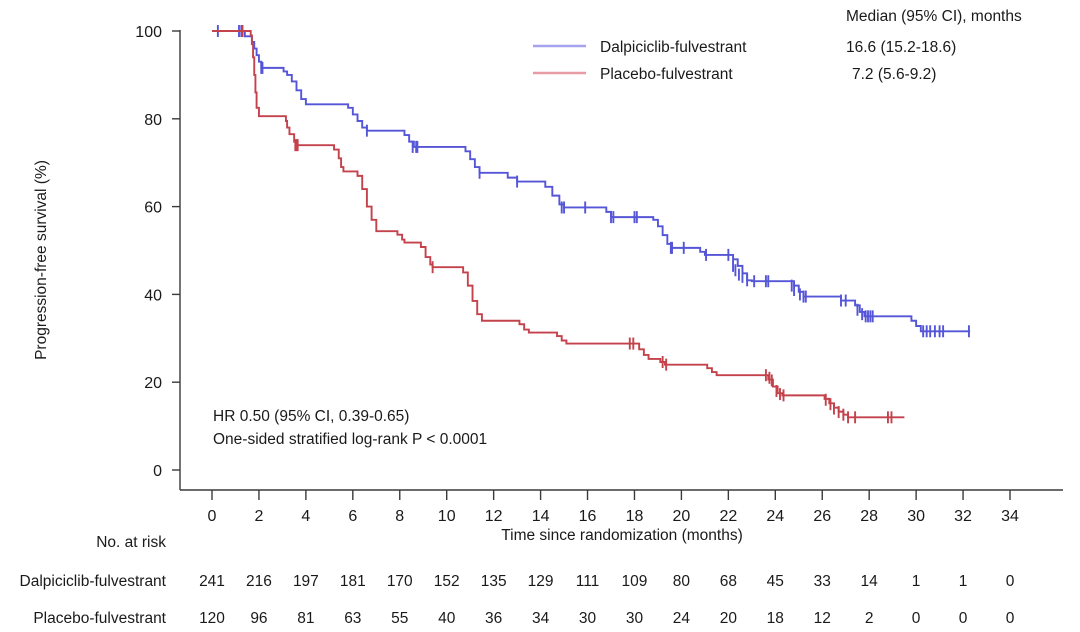 This screenshot has height=632, width=1080. Describe the element at coordinates (635, 581) in the screenshot. I see `risk-value: 109` at that location.